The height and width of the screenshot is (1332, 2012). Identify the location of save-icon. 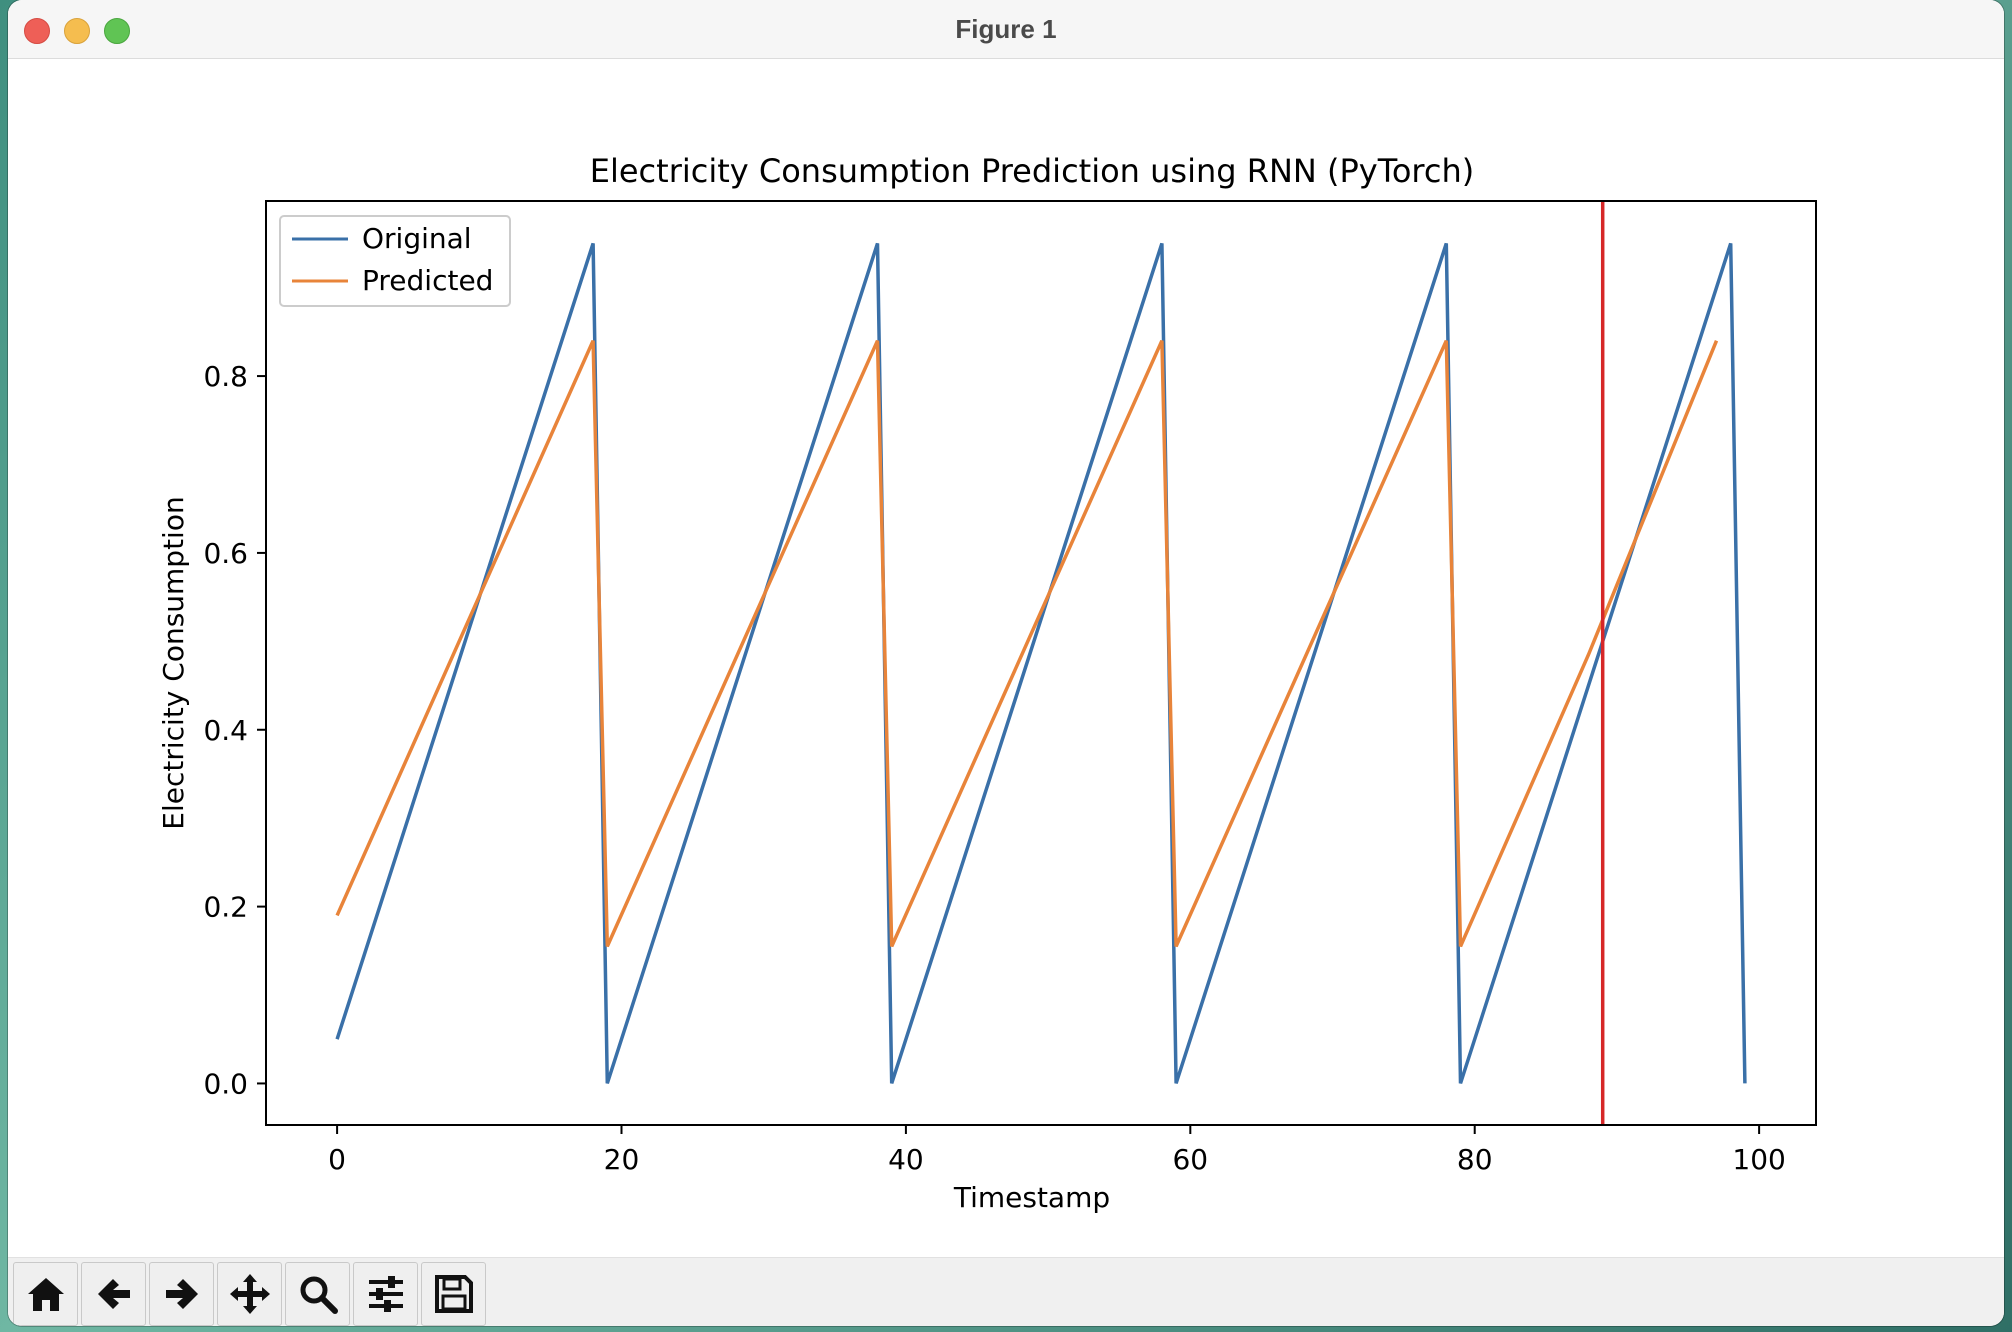
(453, 1294).